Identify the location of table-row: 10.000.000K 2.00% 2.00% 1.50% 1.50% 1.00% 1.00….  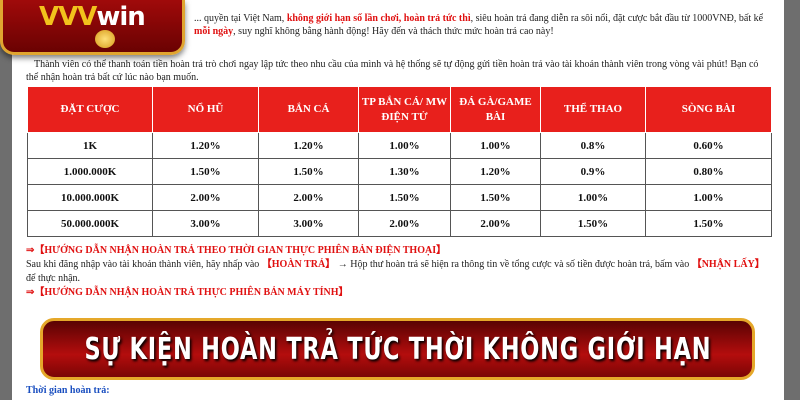
(399, 197).